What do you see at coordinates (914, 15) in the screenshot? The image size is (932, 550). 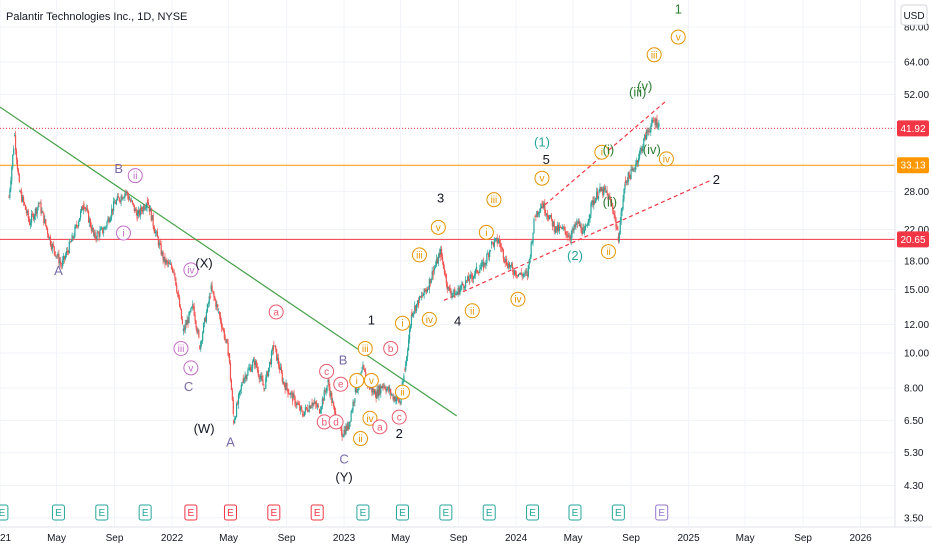 I see `currency-button: USD` at bounding box center [914, 15].